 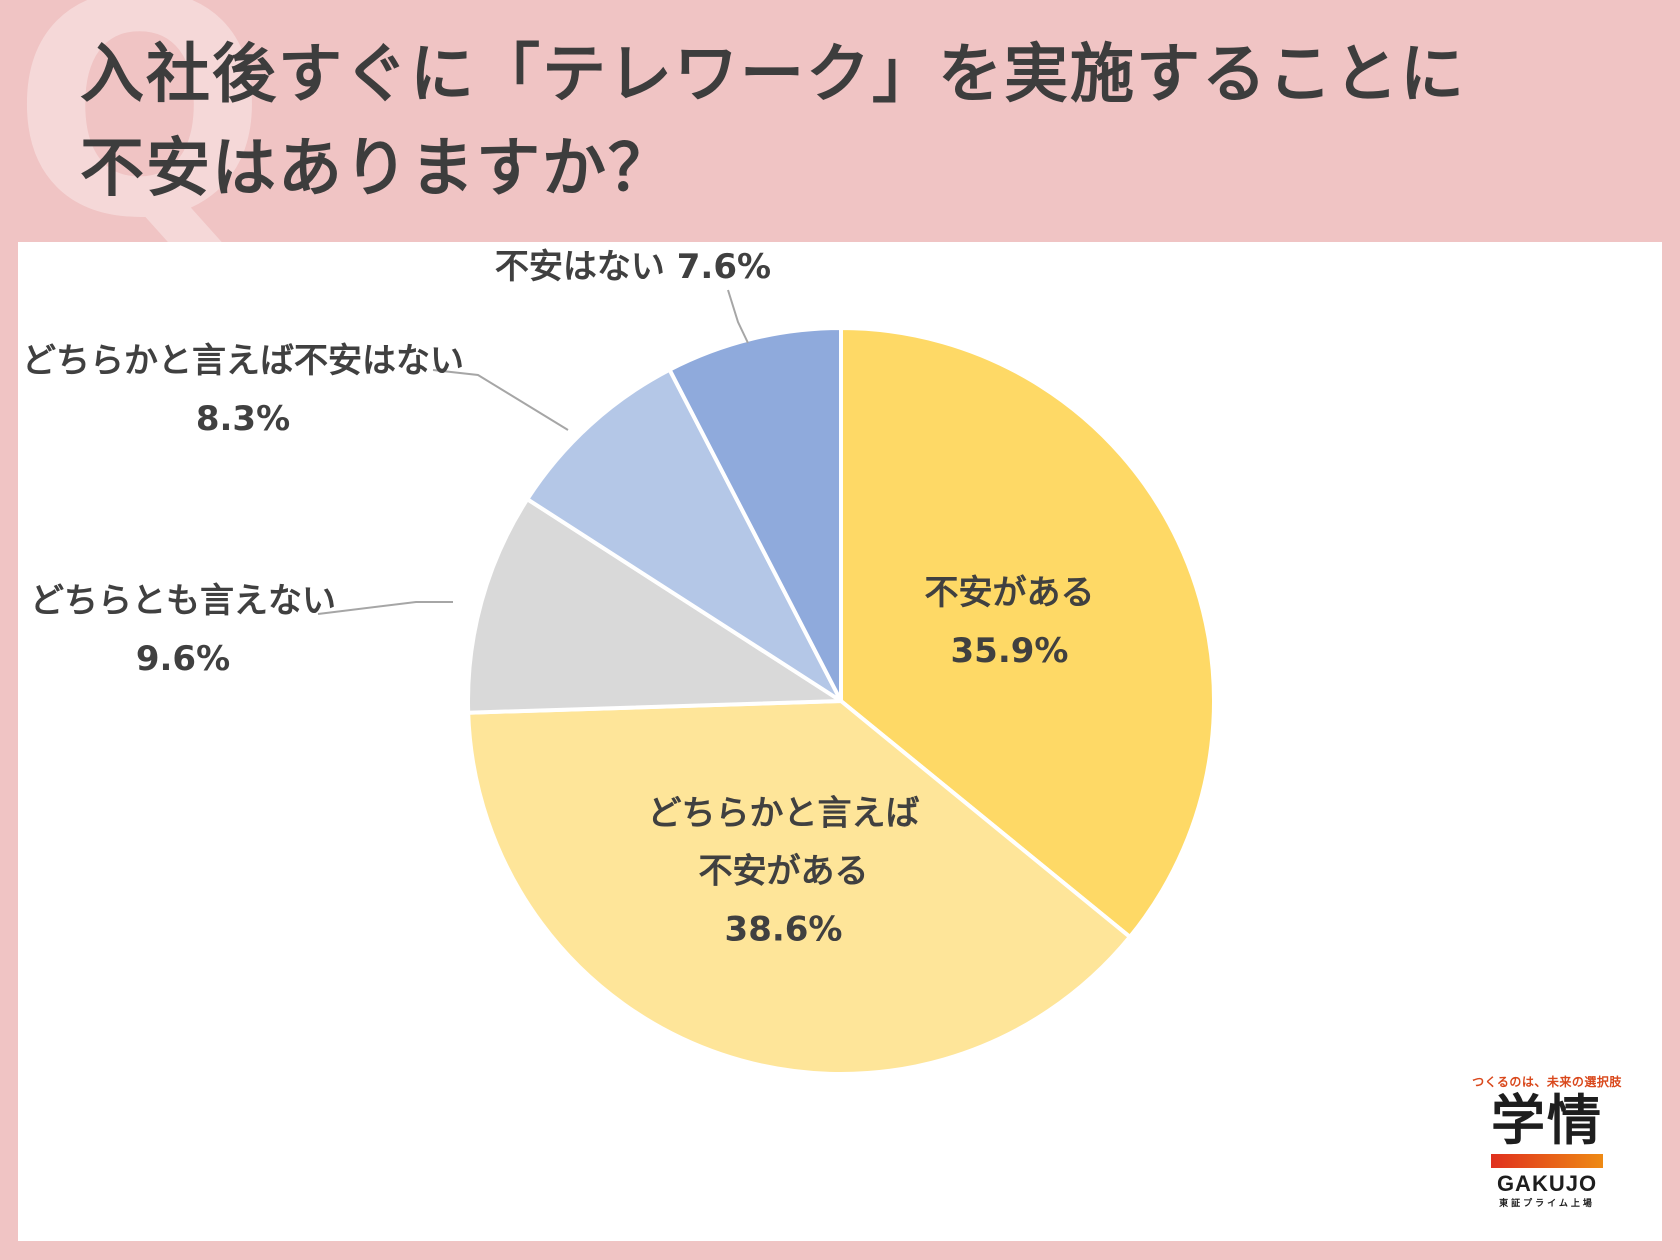 What do you see at coordinates (633, 267) in the screenshot?
I see `slice-label-5-line-1: 不安はない 7.6%` at bounding box center [633, 267].